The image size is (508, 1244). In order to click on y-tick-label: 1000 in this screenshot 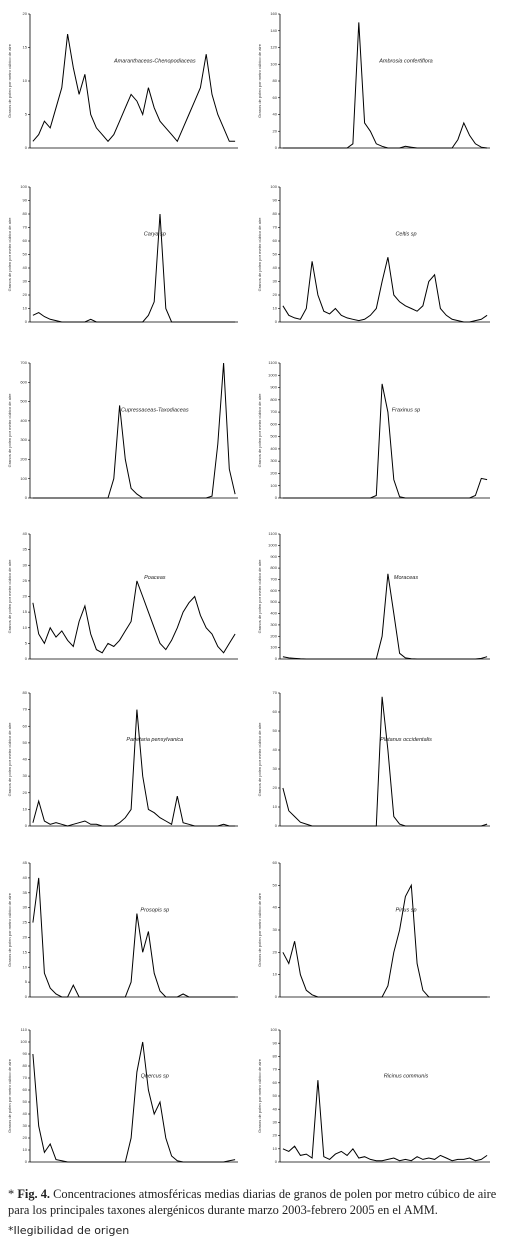, I will do `click(273, 544)`.